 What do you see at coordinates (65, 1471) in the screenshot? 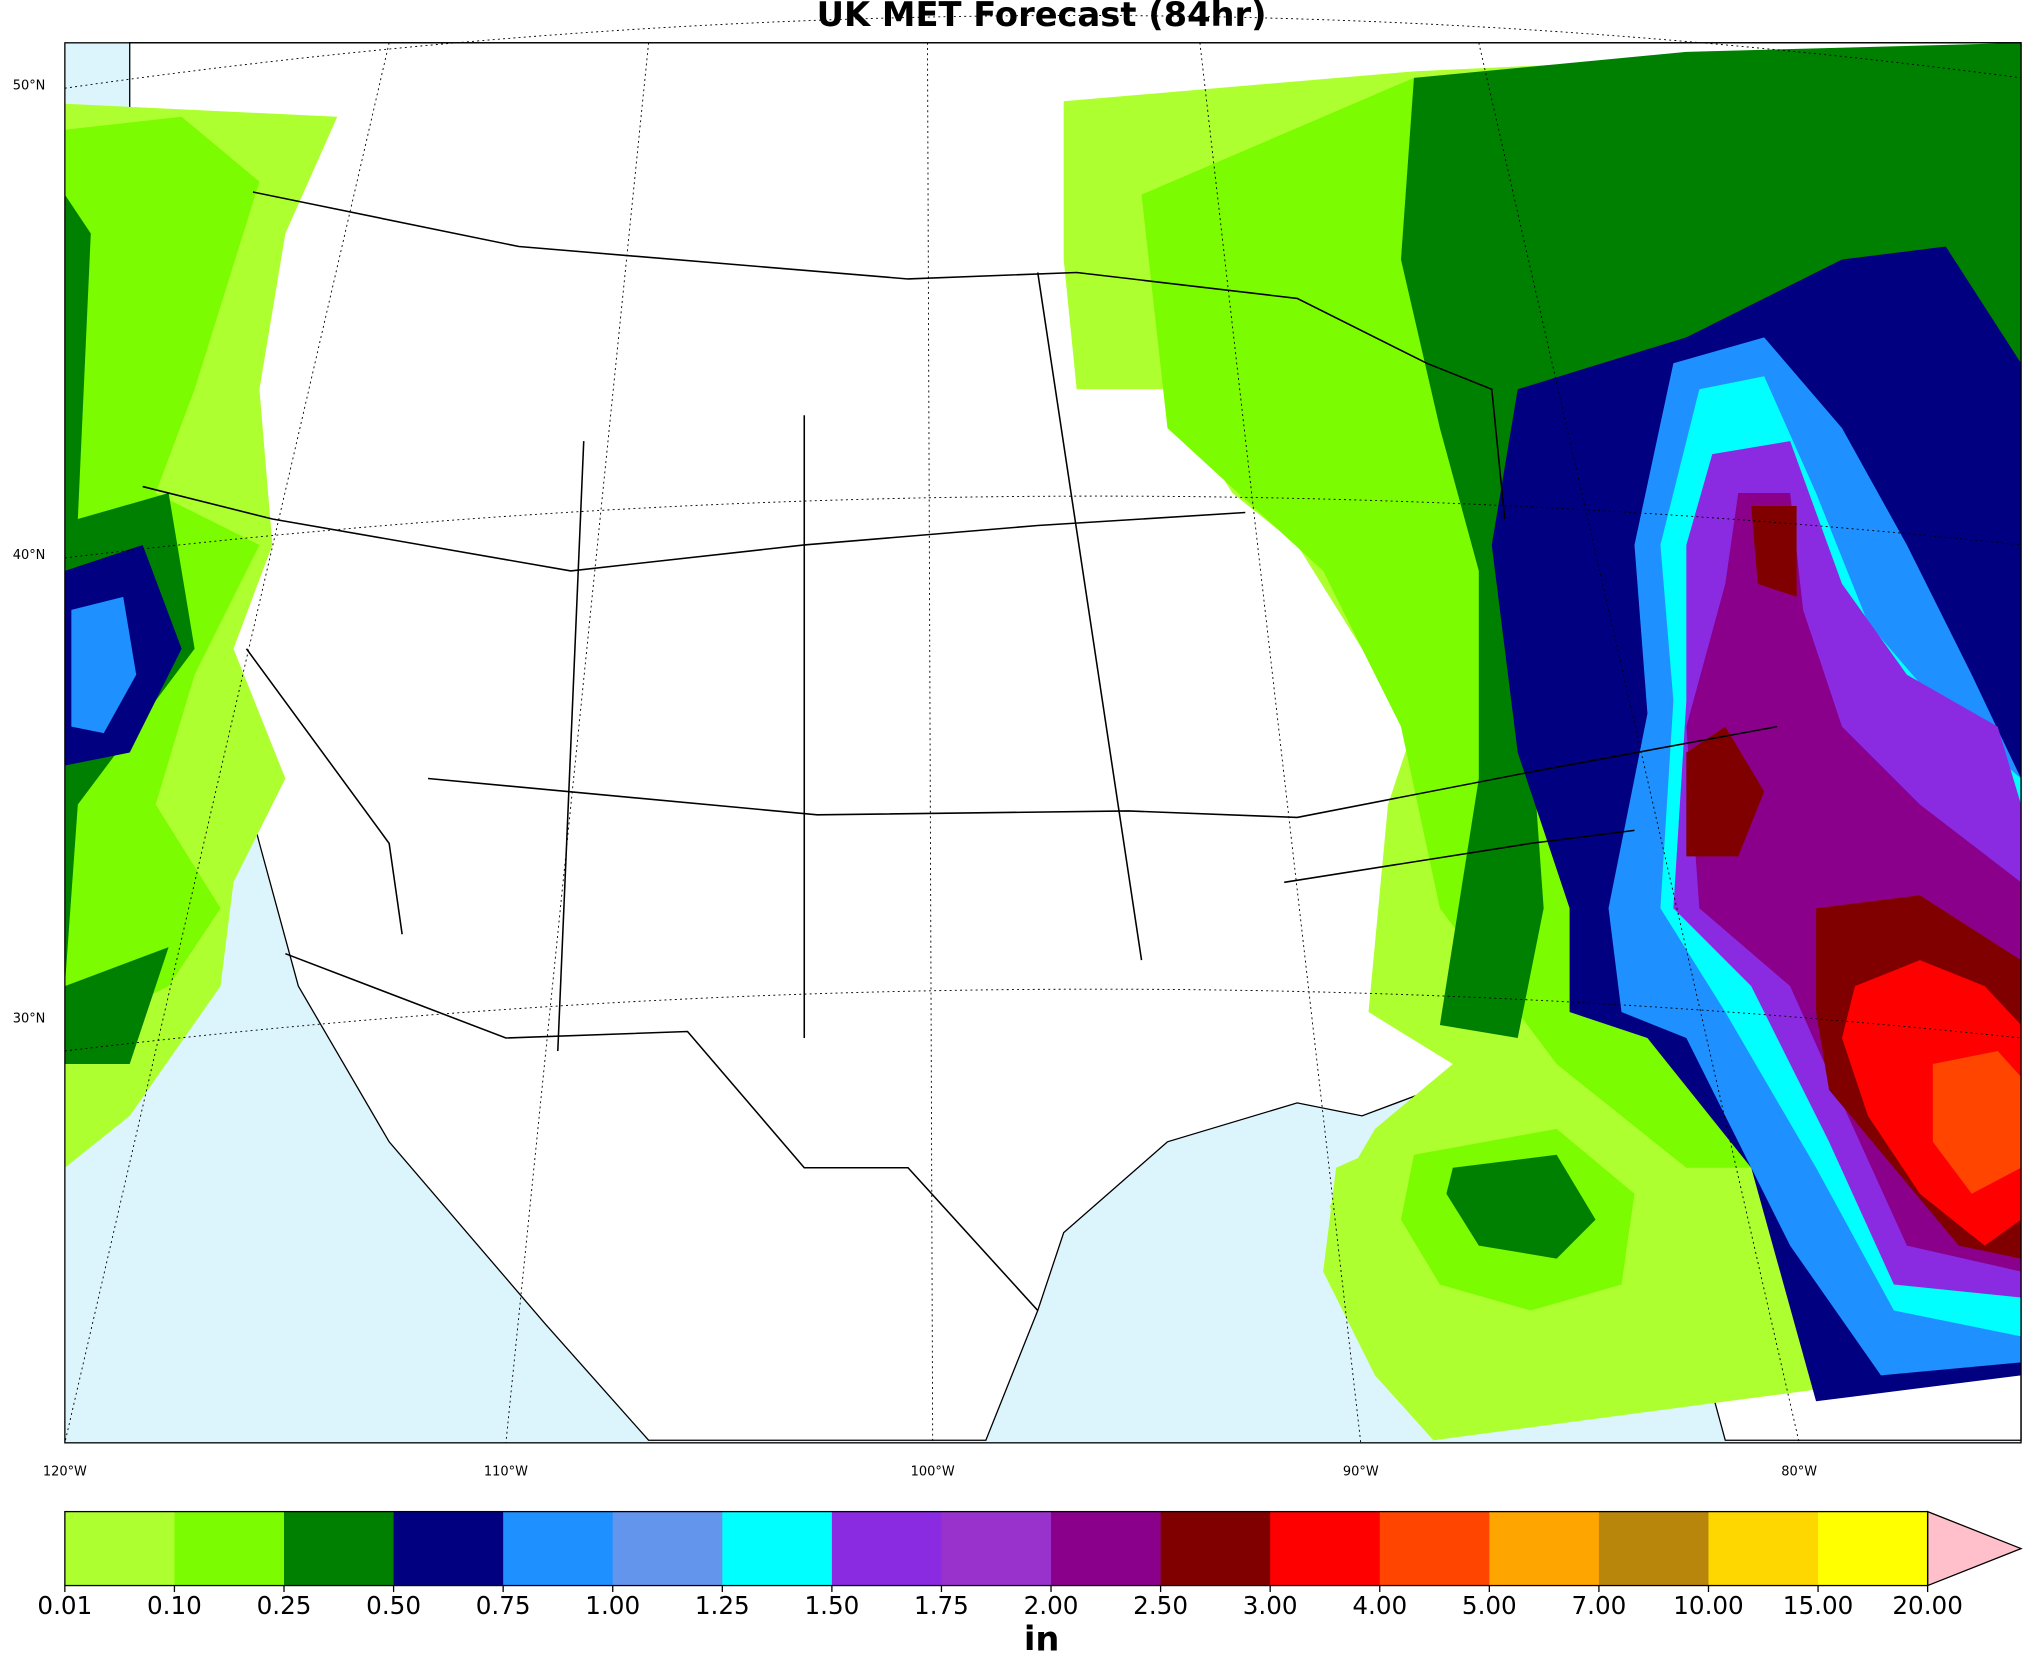
I see `lon-label: 120°W` at bounding box center [65, 1471].